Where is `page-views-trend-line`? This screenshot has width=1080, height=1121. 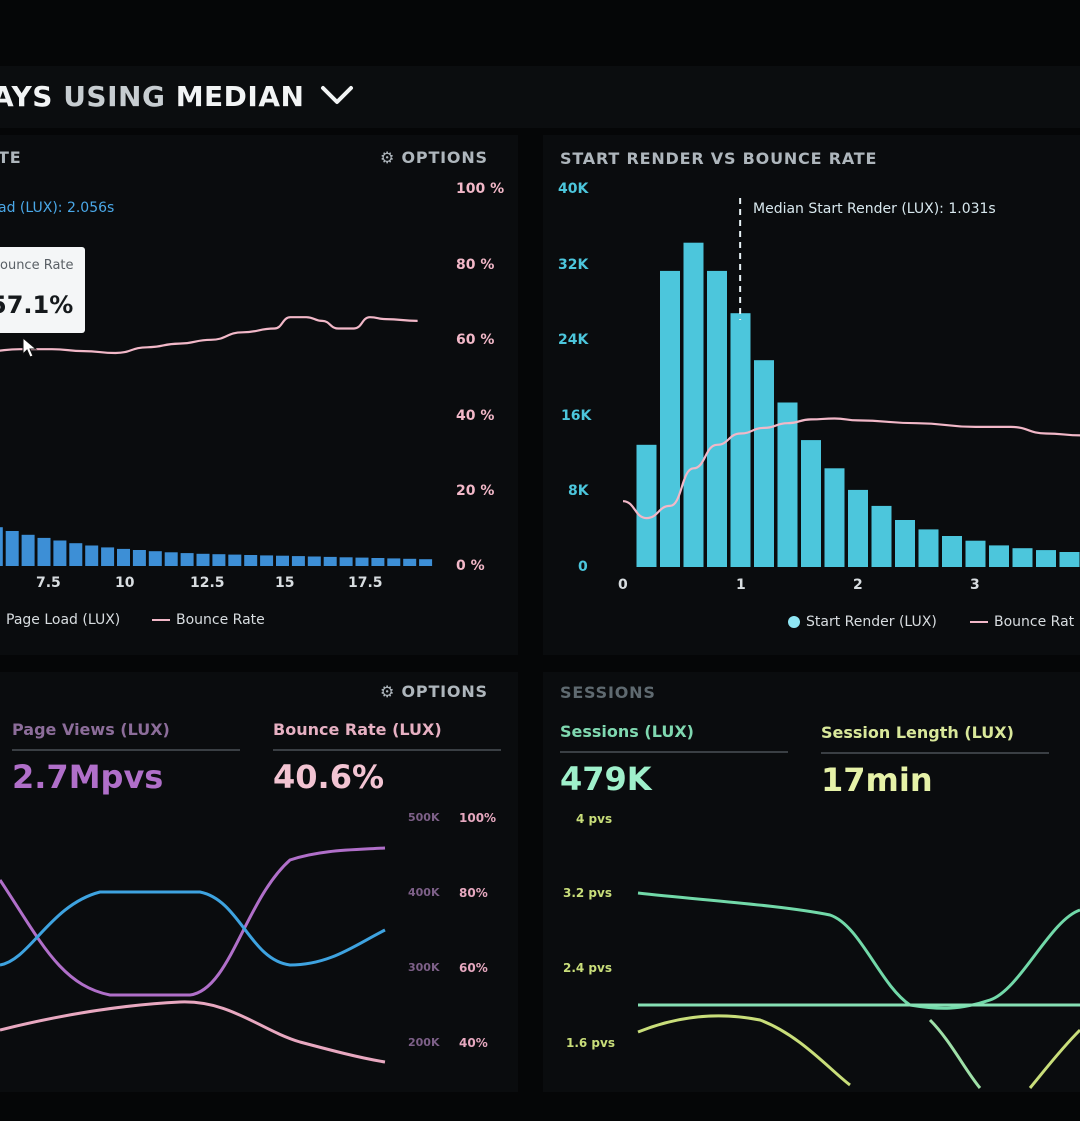 page-views-trend-line is located at coordinates (193, 928).